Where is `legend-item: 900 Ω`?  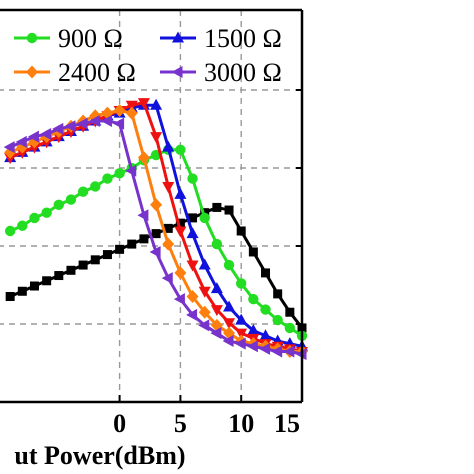
legend-item: 900 Ω is located at coordinates (68, 38).